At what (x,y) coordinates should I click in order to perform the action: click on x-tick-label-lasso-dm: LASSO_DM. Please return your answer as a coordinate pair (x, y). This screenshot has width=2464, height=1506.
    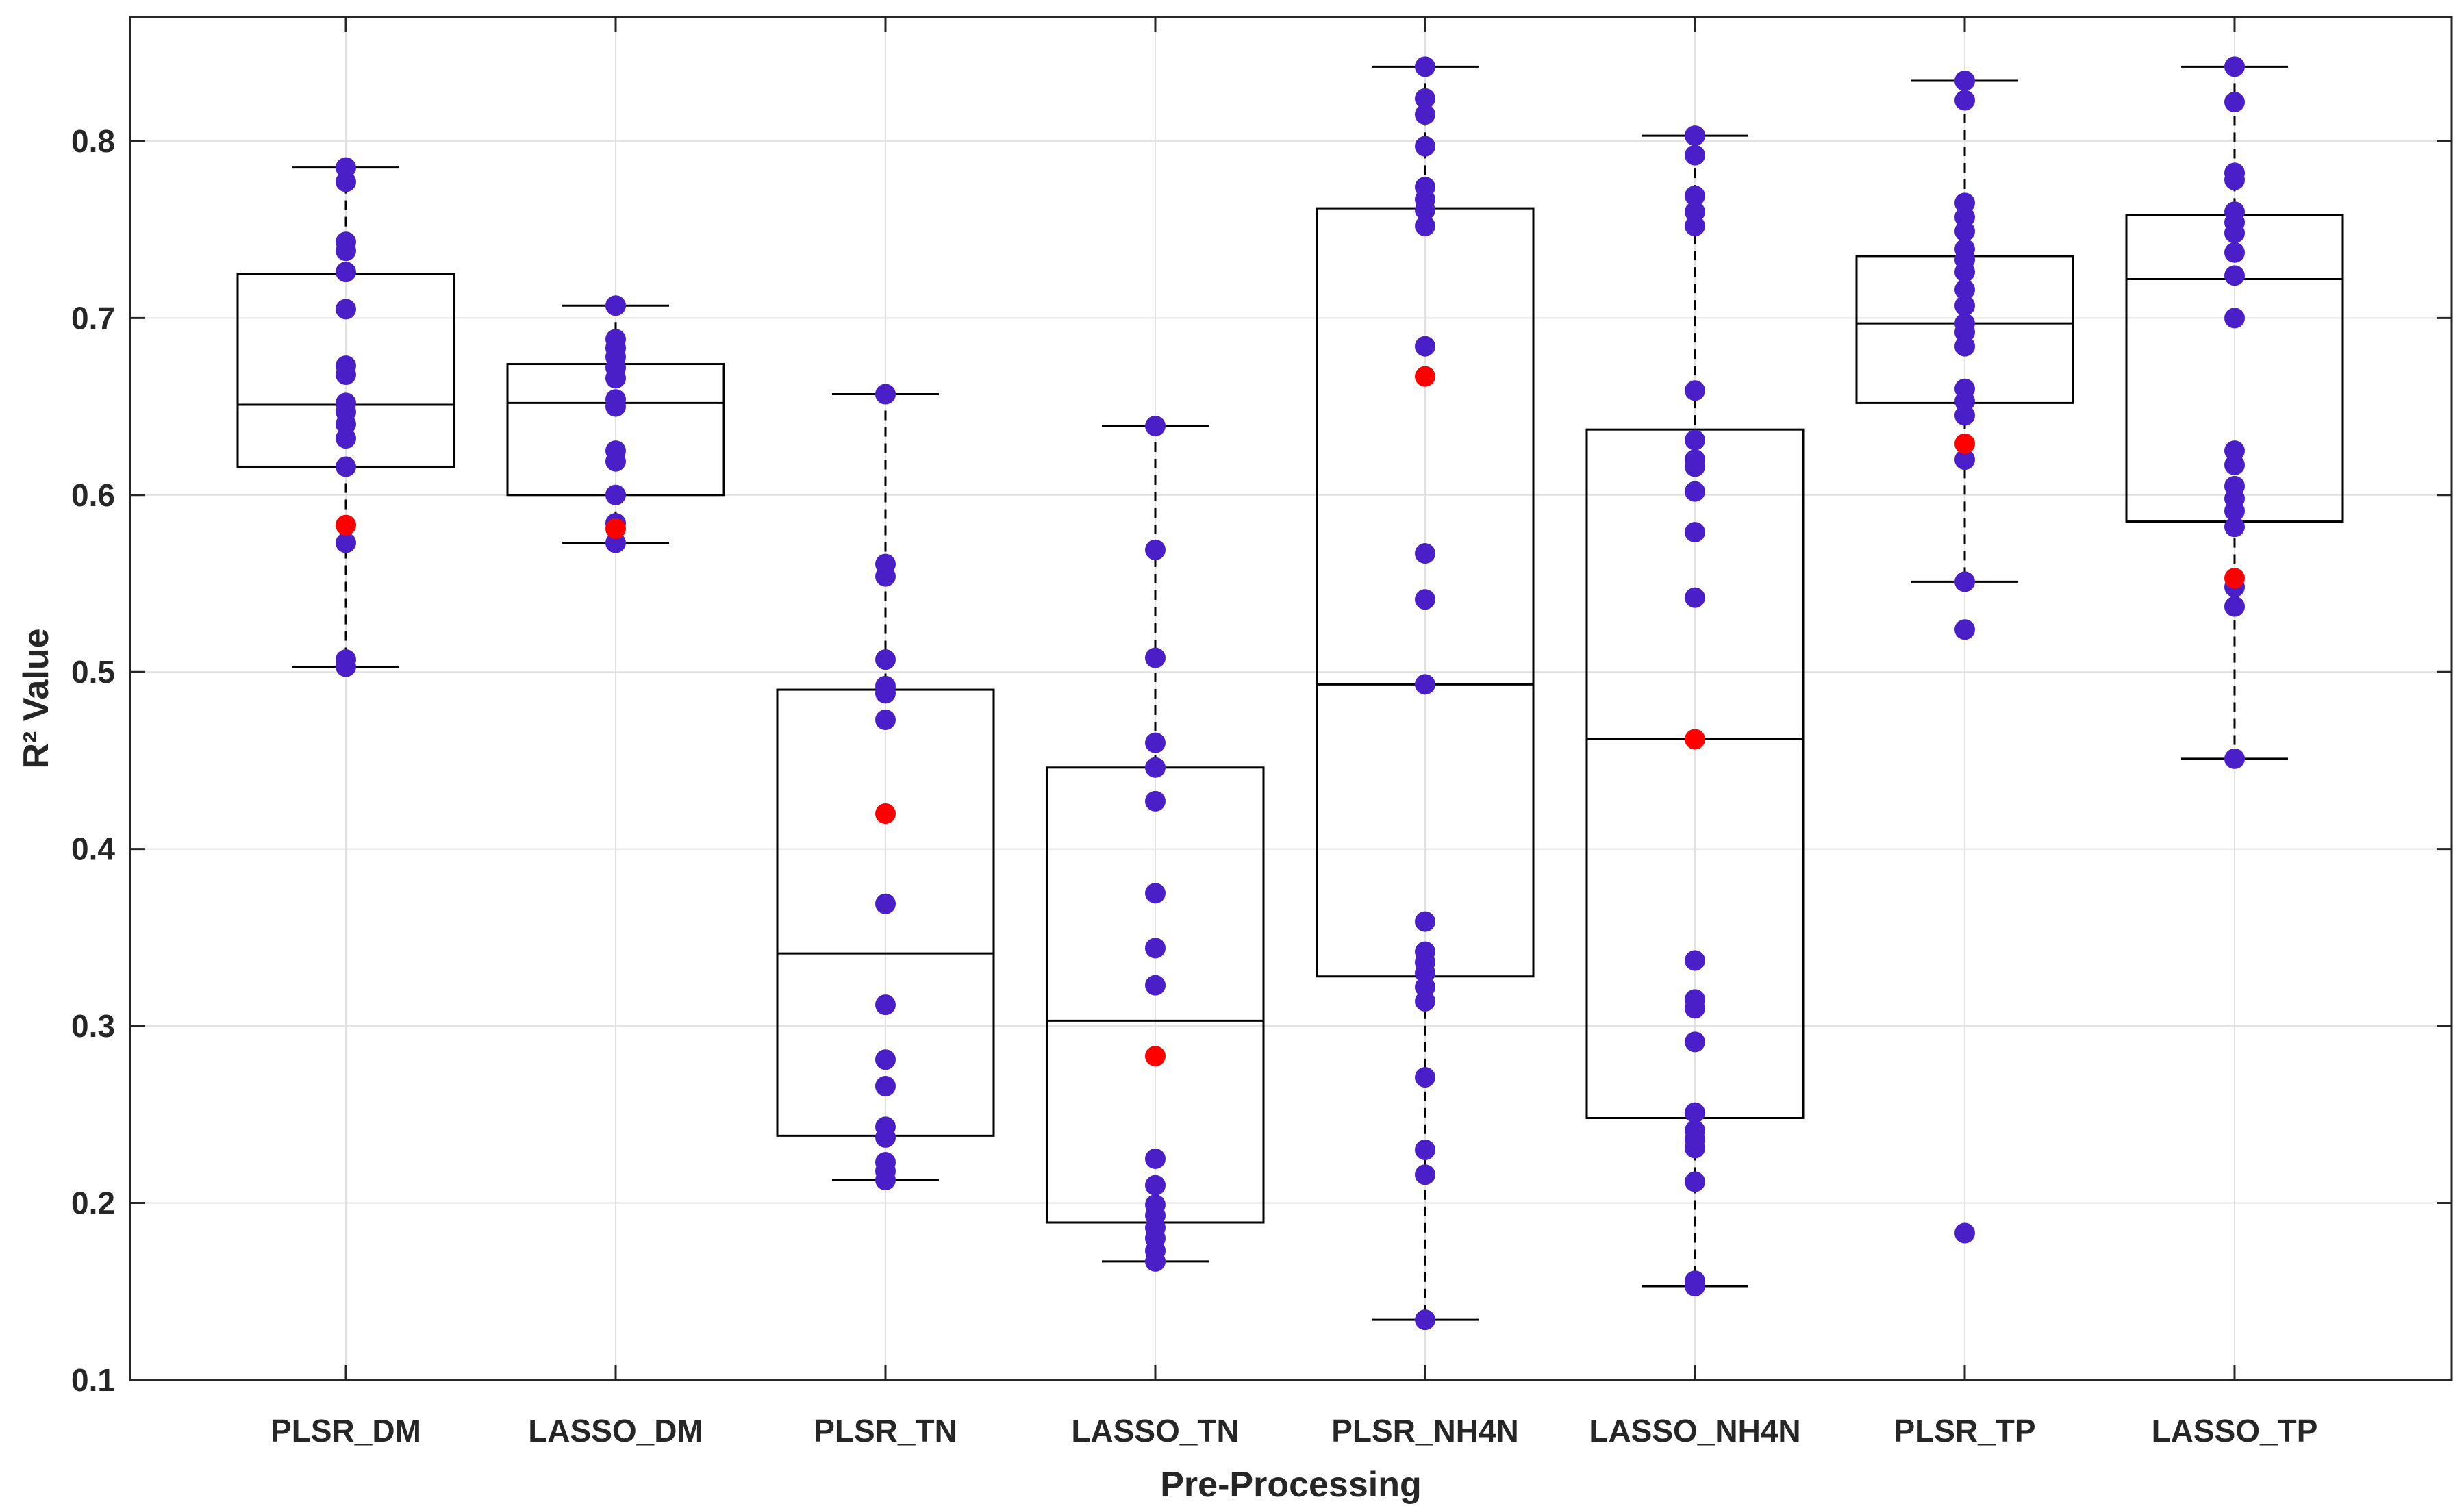
    Looking at the image, I should click on (615, 1430).